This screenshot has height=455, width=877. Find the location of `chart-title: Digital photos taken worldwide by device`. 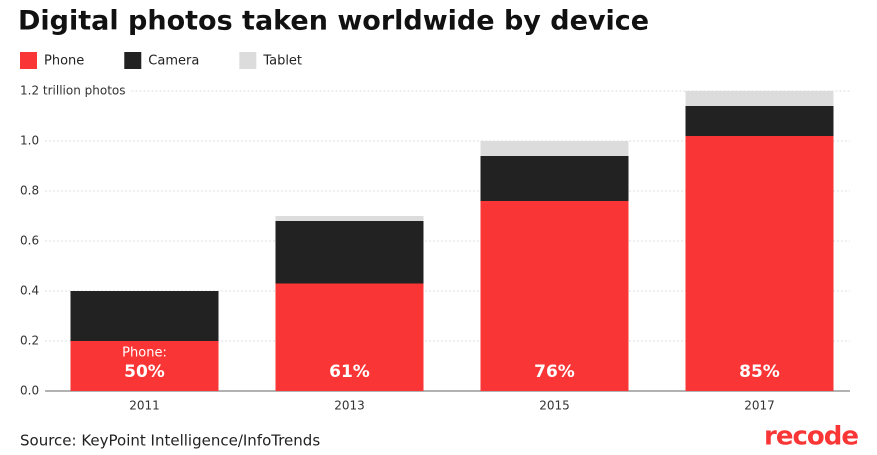

chart-title: Digital photos taken worldwide by device is located at coordinates (333, 21).